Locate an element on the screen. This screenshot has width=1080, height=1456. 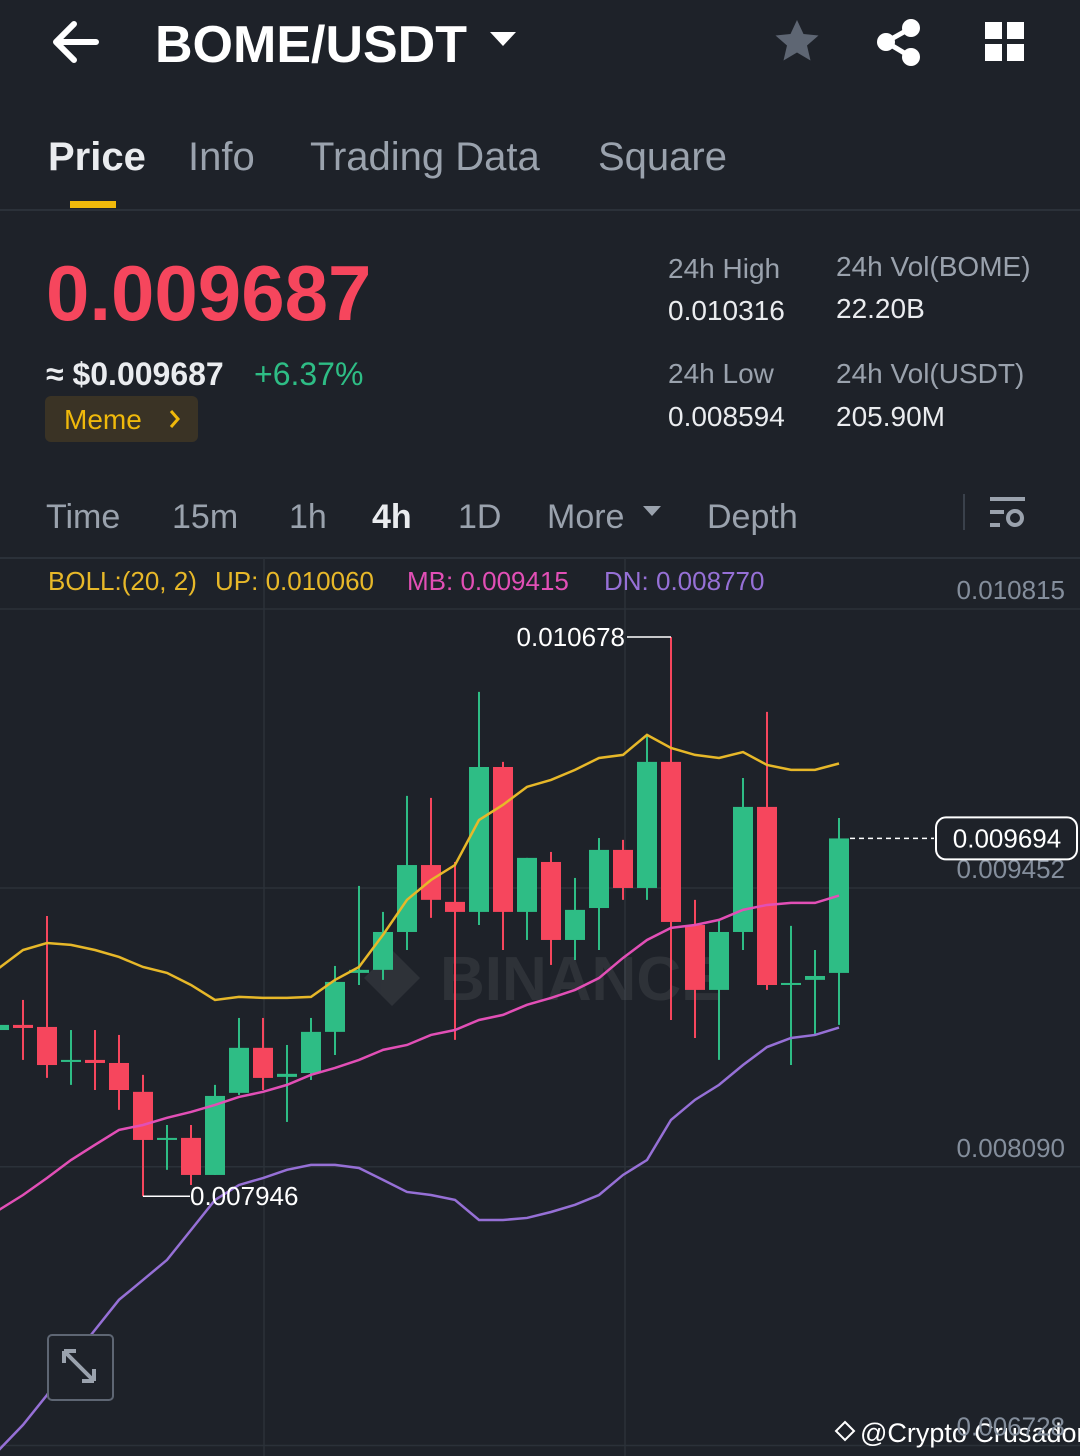
share-icon is located at coordinates (898, 42).